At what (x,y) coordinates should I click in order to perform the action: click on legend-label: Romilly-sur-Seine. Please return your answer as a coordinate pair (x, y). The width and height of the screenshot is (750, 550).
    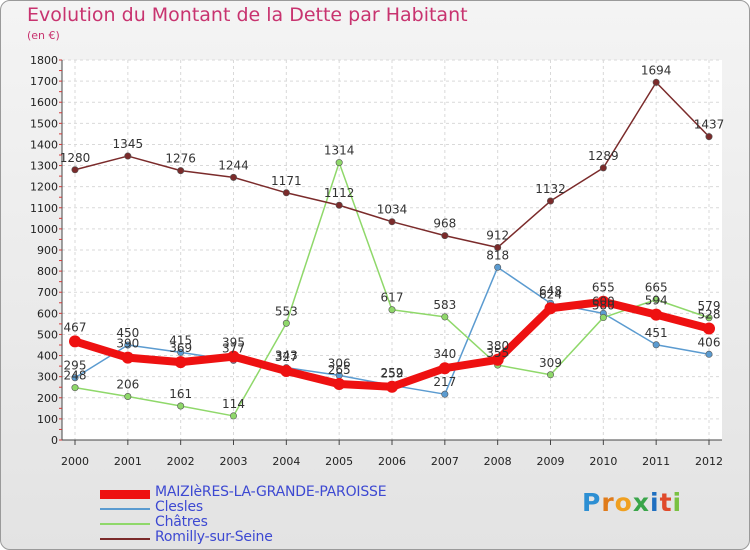
    Looking at the image, I should click on (214, 537).